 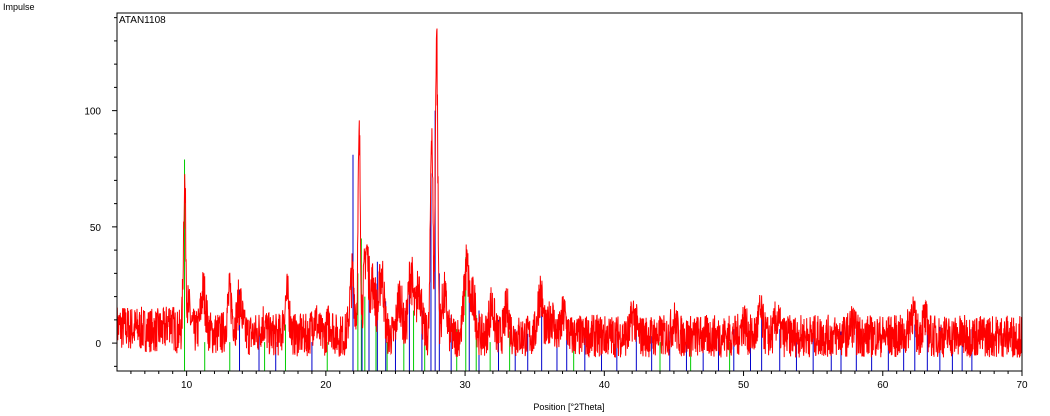 I want to click on x-tick-label: 40, so click(x=605, y=385).